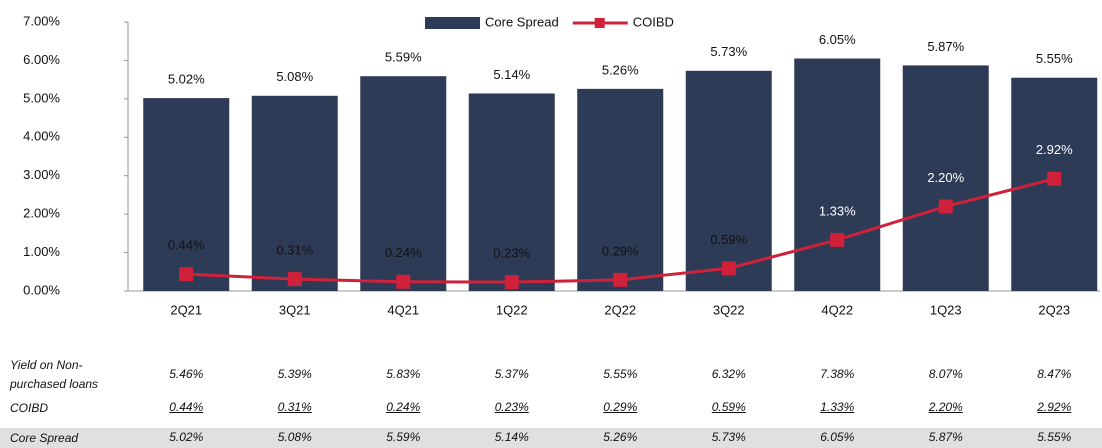 Image resolution: width=1102 pixels, height=448 pixels. I want to click on x-tick-label: 3Q22, so click(729, 309).